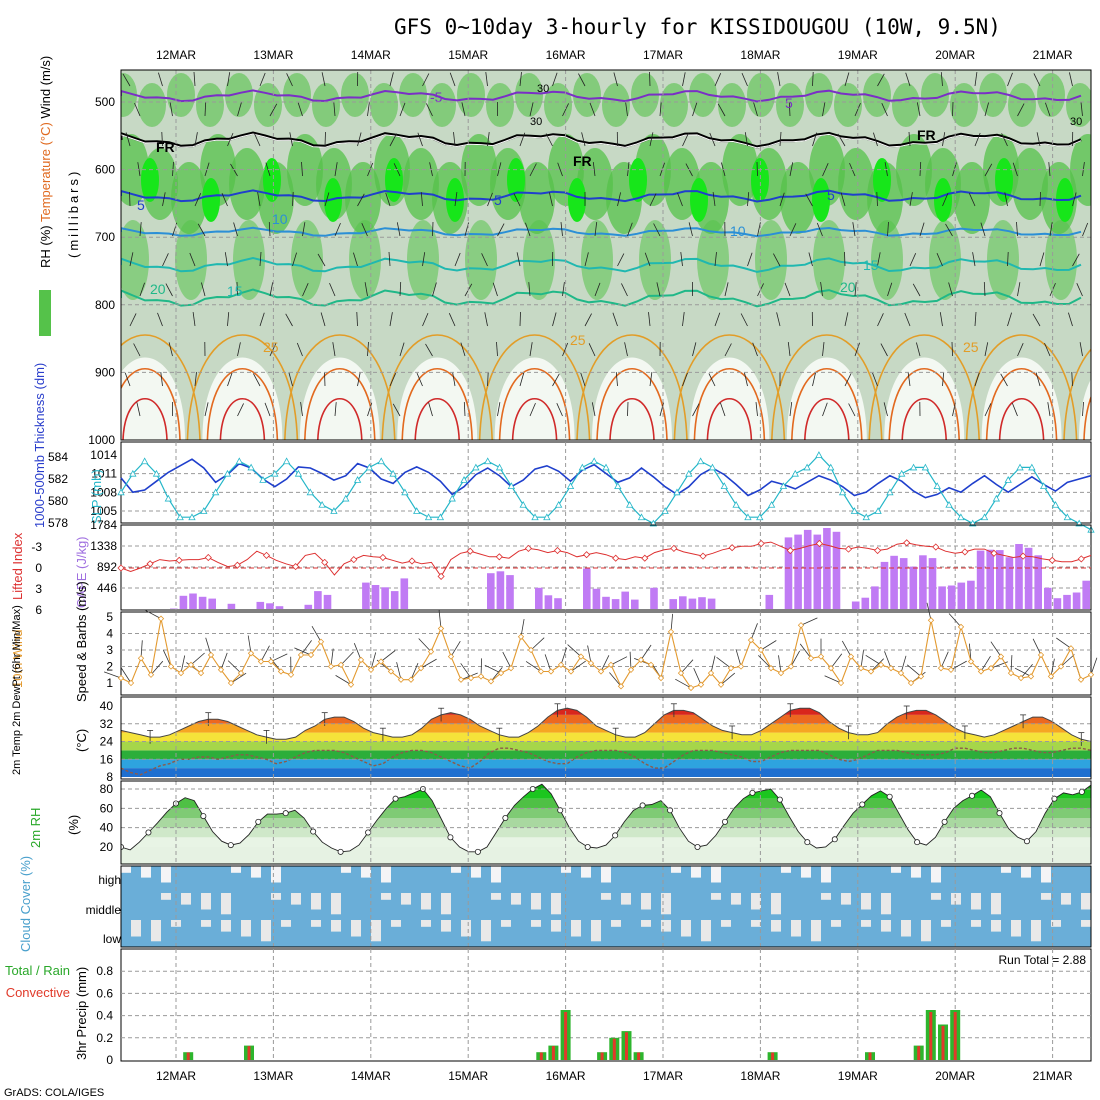 This screenshot has height=1100, width=1100. I want to click on rh-band, so click(606, 855).